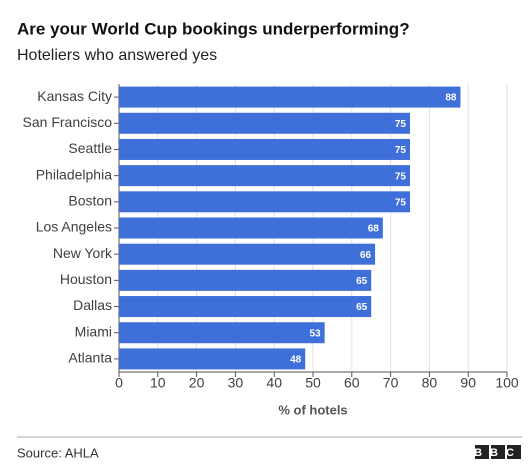 This screenshot has width=530, height=474. What do you see at coordinates (92, 305) in the screenshot?
I see `y-tick-label: Dallas` at bounding box center [92, 305].